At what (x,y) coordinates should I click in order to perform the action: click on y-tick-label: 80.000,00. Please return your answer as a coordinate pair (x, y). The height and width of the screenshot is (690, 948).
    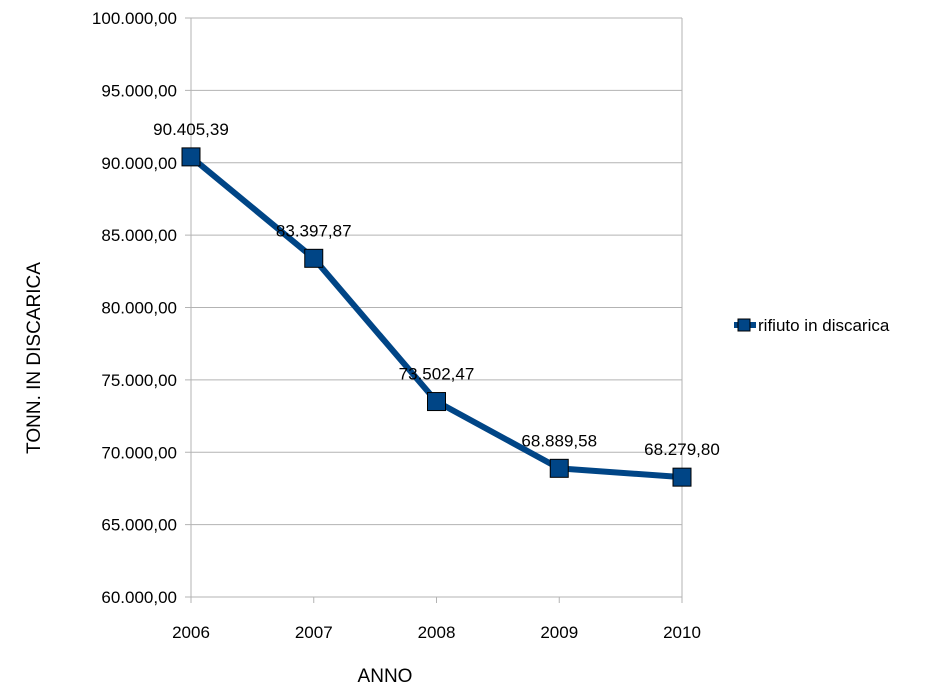
    Looking at the image, I should click on (139, 308).